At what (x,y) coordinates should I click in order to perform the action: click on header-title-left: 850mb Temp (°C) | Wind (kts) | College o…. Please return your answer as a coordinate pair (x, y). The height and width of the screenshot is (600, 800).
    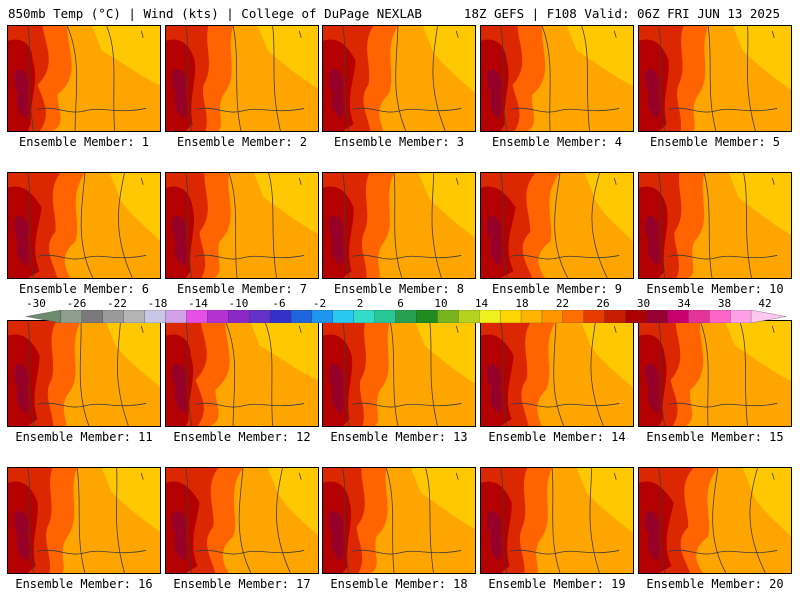
    Looking at the image, I should click on (215, 13).